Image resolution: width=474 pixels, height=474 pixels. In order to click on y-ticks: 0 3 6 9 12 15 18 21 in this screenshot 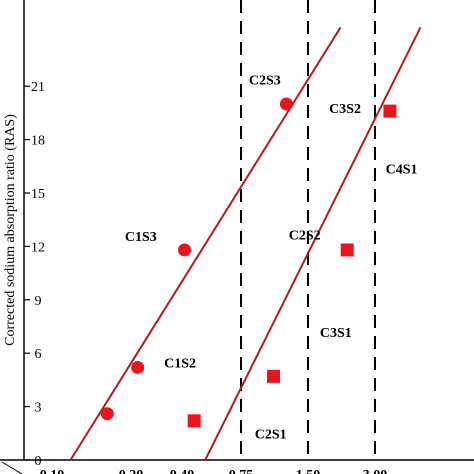, I will do `click(34, 274)`.